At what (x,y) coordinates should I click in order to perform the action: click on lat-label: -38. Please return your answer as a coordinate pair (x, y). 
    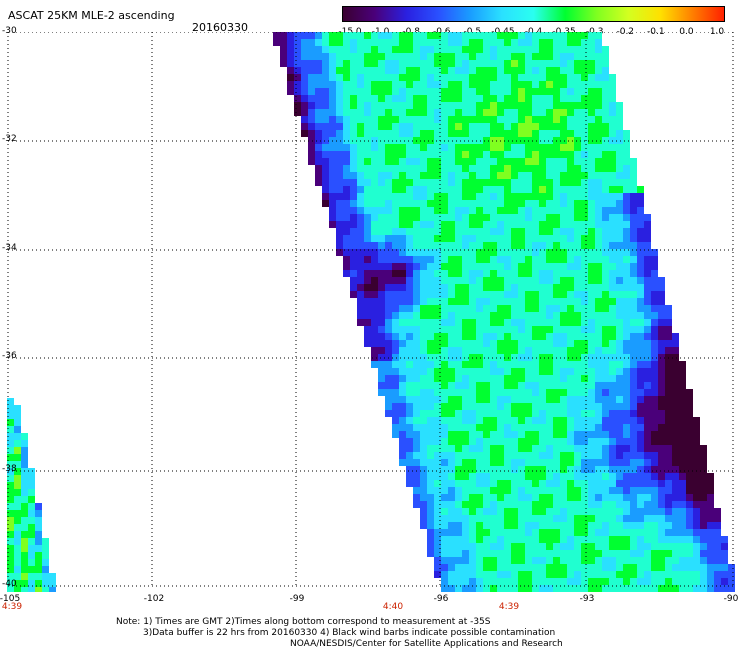
    Looking at the image, I should click on (9, 469).